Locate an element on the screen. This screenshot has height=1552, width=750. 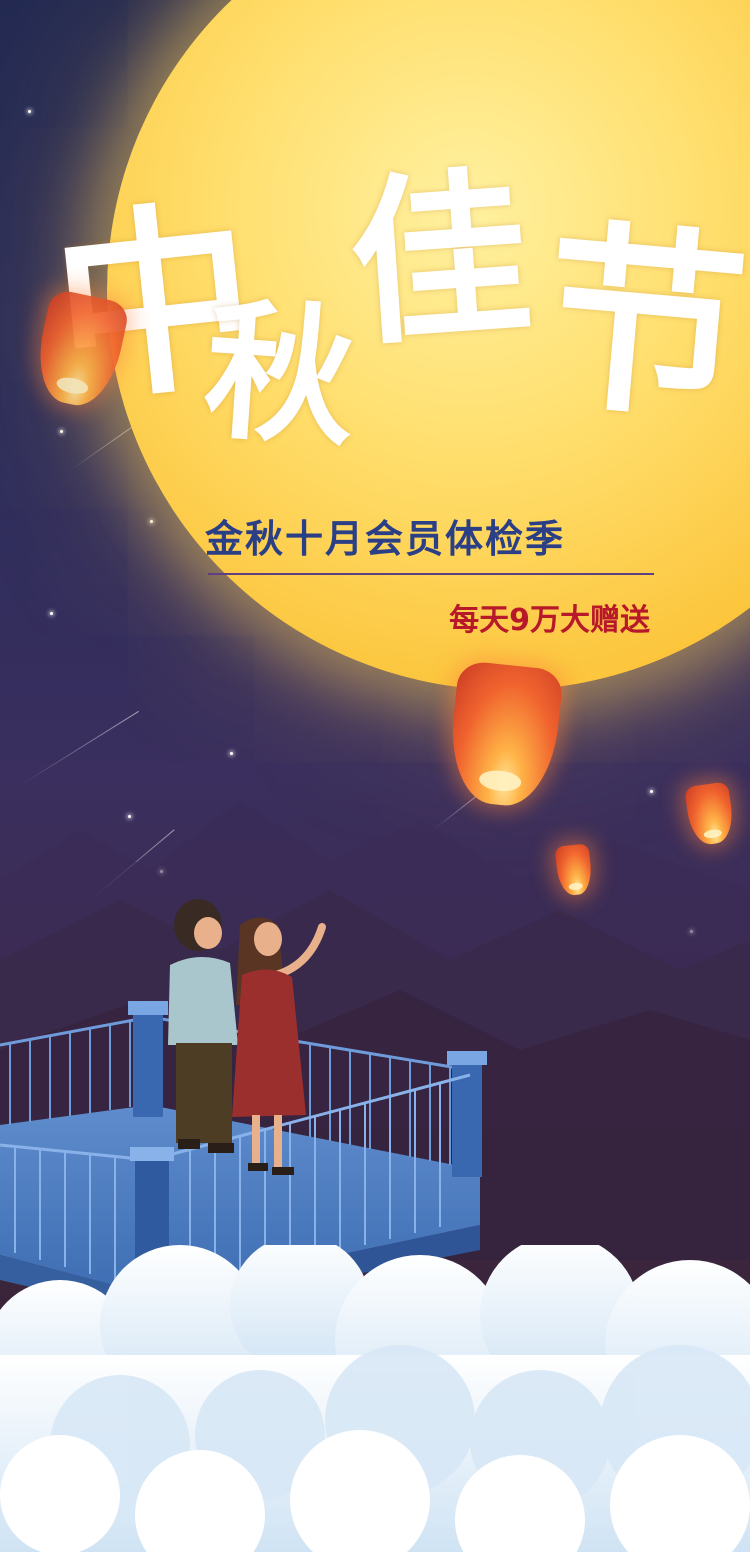
meteor-icon is located at coordinates (102, 447).